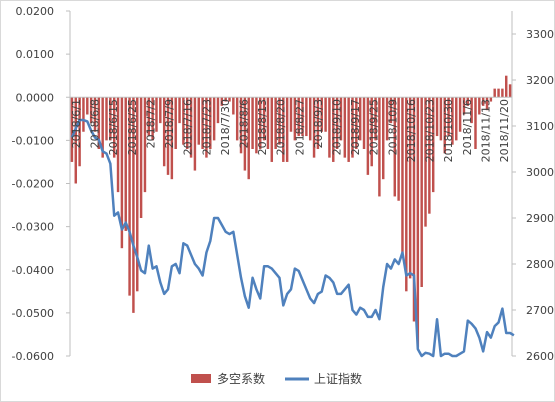 The width and height of the screenshot is (555, 402). What do you see at coordinates (392, 127) in the screenshot?
I see `x-tick-label: 2018/10/9` at bounding box center [392, 127].